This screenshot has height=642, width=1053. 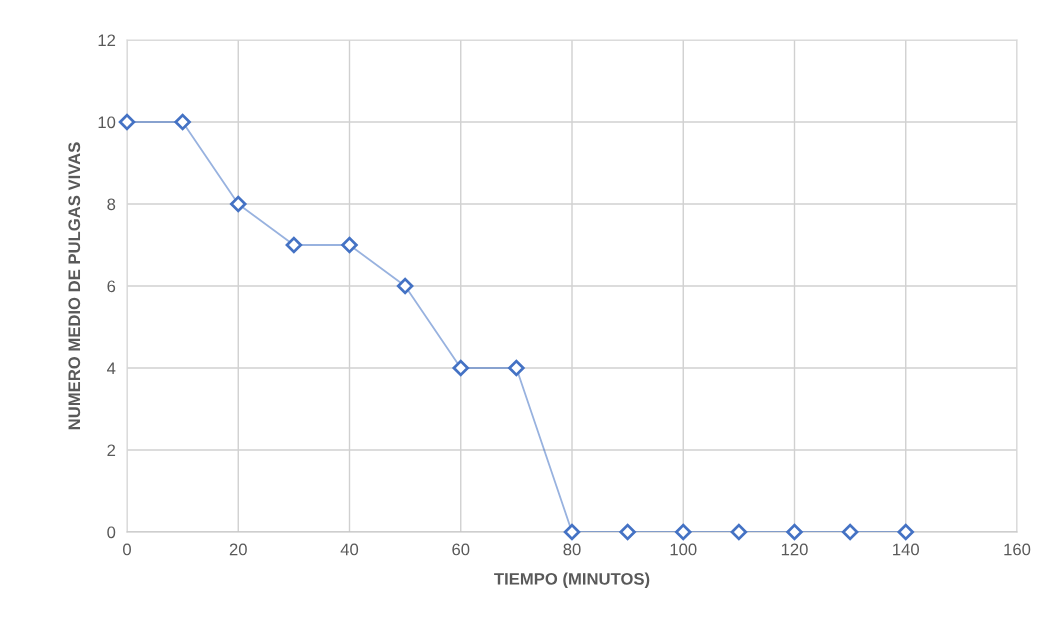 What do you see at coordinates (127, 549) in the screenshot?
I see `x-tick-label: 0` at bounding box center [127, 549].